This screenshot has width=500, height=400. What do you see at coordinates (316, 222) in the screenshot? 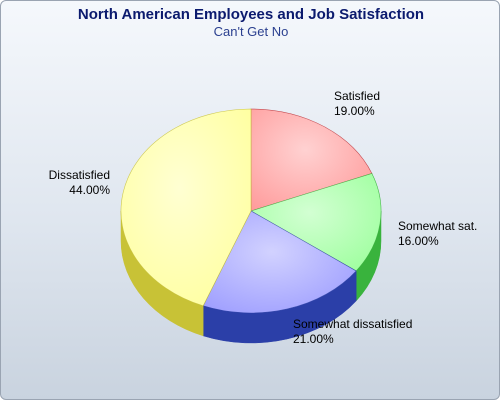
I see `pie-slice-shine-somewhat-sat` at bounding box center [316, 222].